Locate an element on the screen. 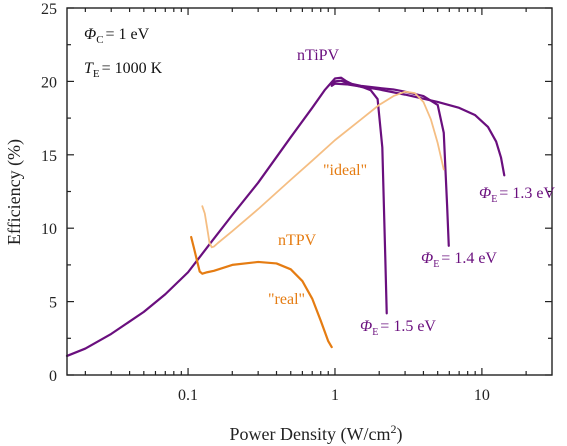 The width and height of the screenshot is (567, 446). x-axis-title-sup: 2 is located at coordinates (393, 429).